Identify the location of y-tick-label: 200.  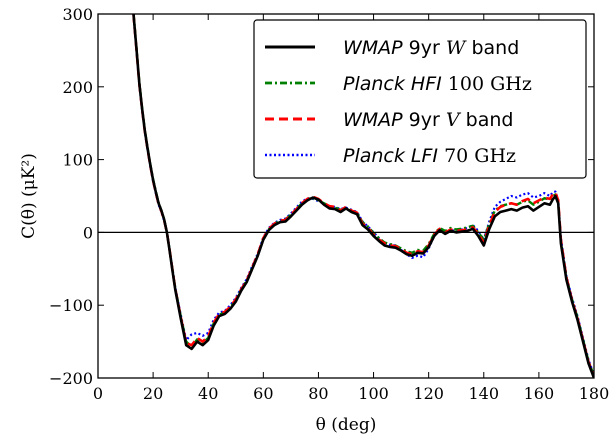
(77, 87).